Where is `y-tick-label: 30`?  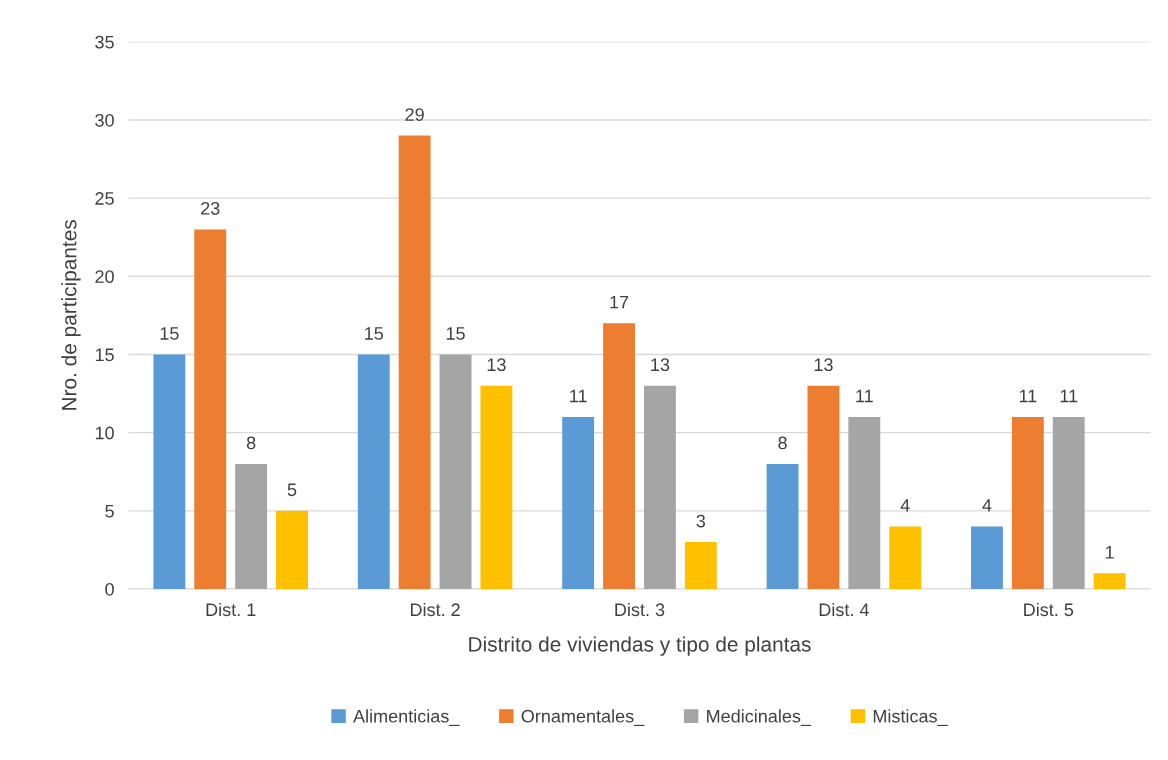 y-tick-label: 30 is located at coordinates (104, 120).